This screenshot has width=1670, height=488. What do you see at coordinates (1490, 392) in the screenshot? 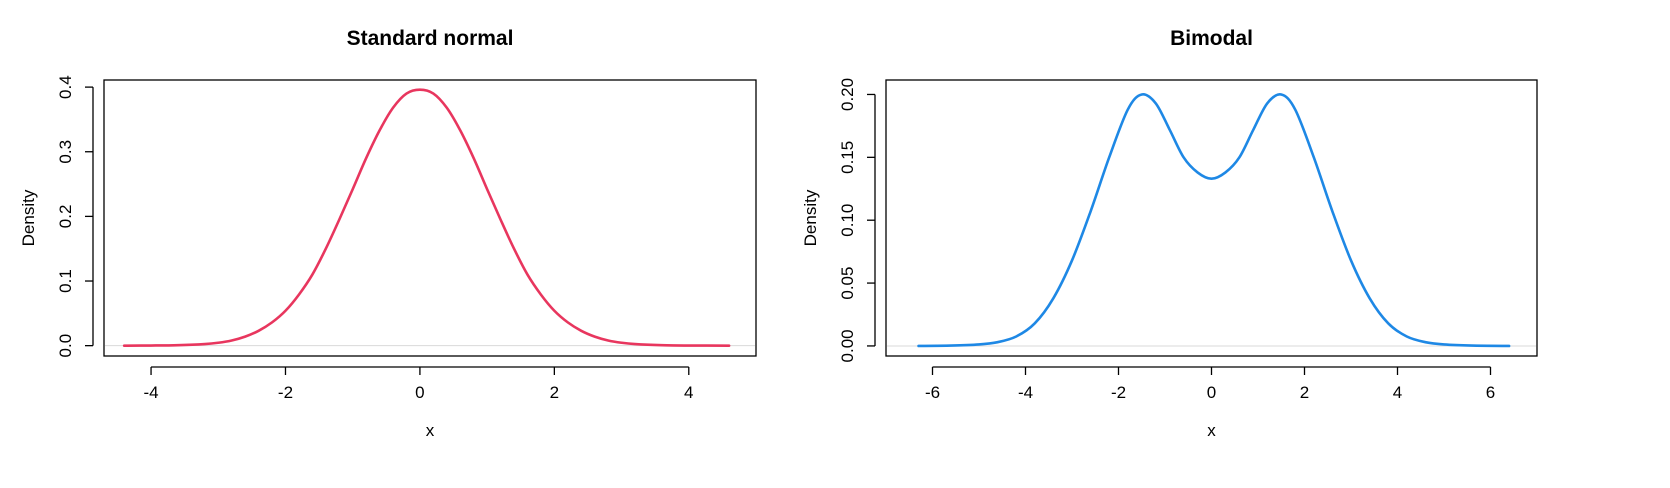
I see `x-tick-label: 6` at bounding box center [1490, 392].